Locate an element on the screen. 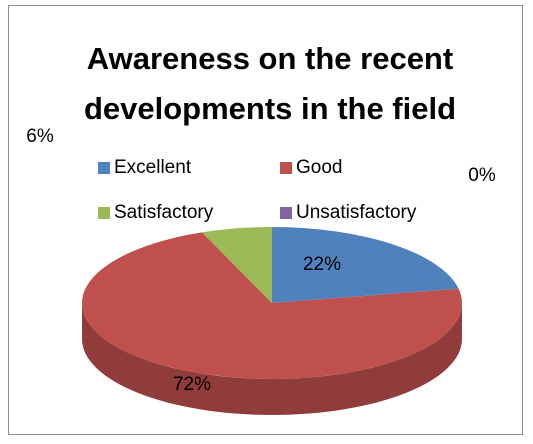  legend-label: Good is located at coordinates (319, 167).